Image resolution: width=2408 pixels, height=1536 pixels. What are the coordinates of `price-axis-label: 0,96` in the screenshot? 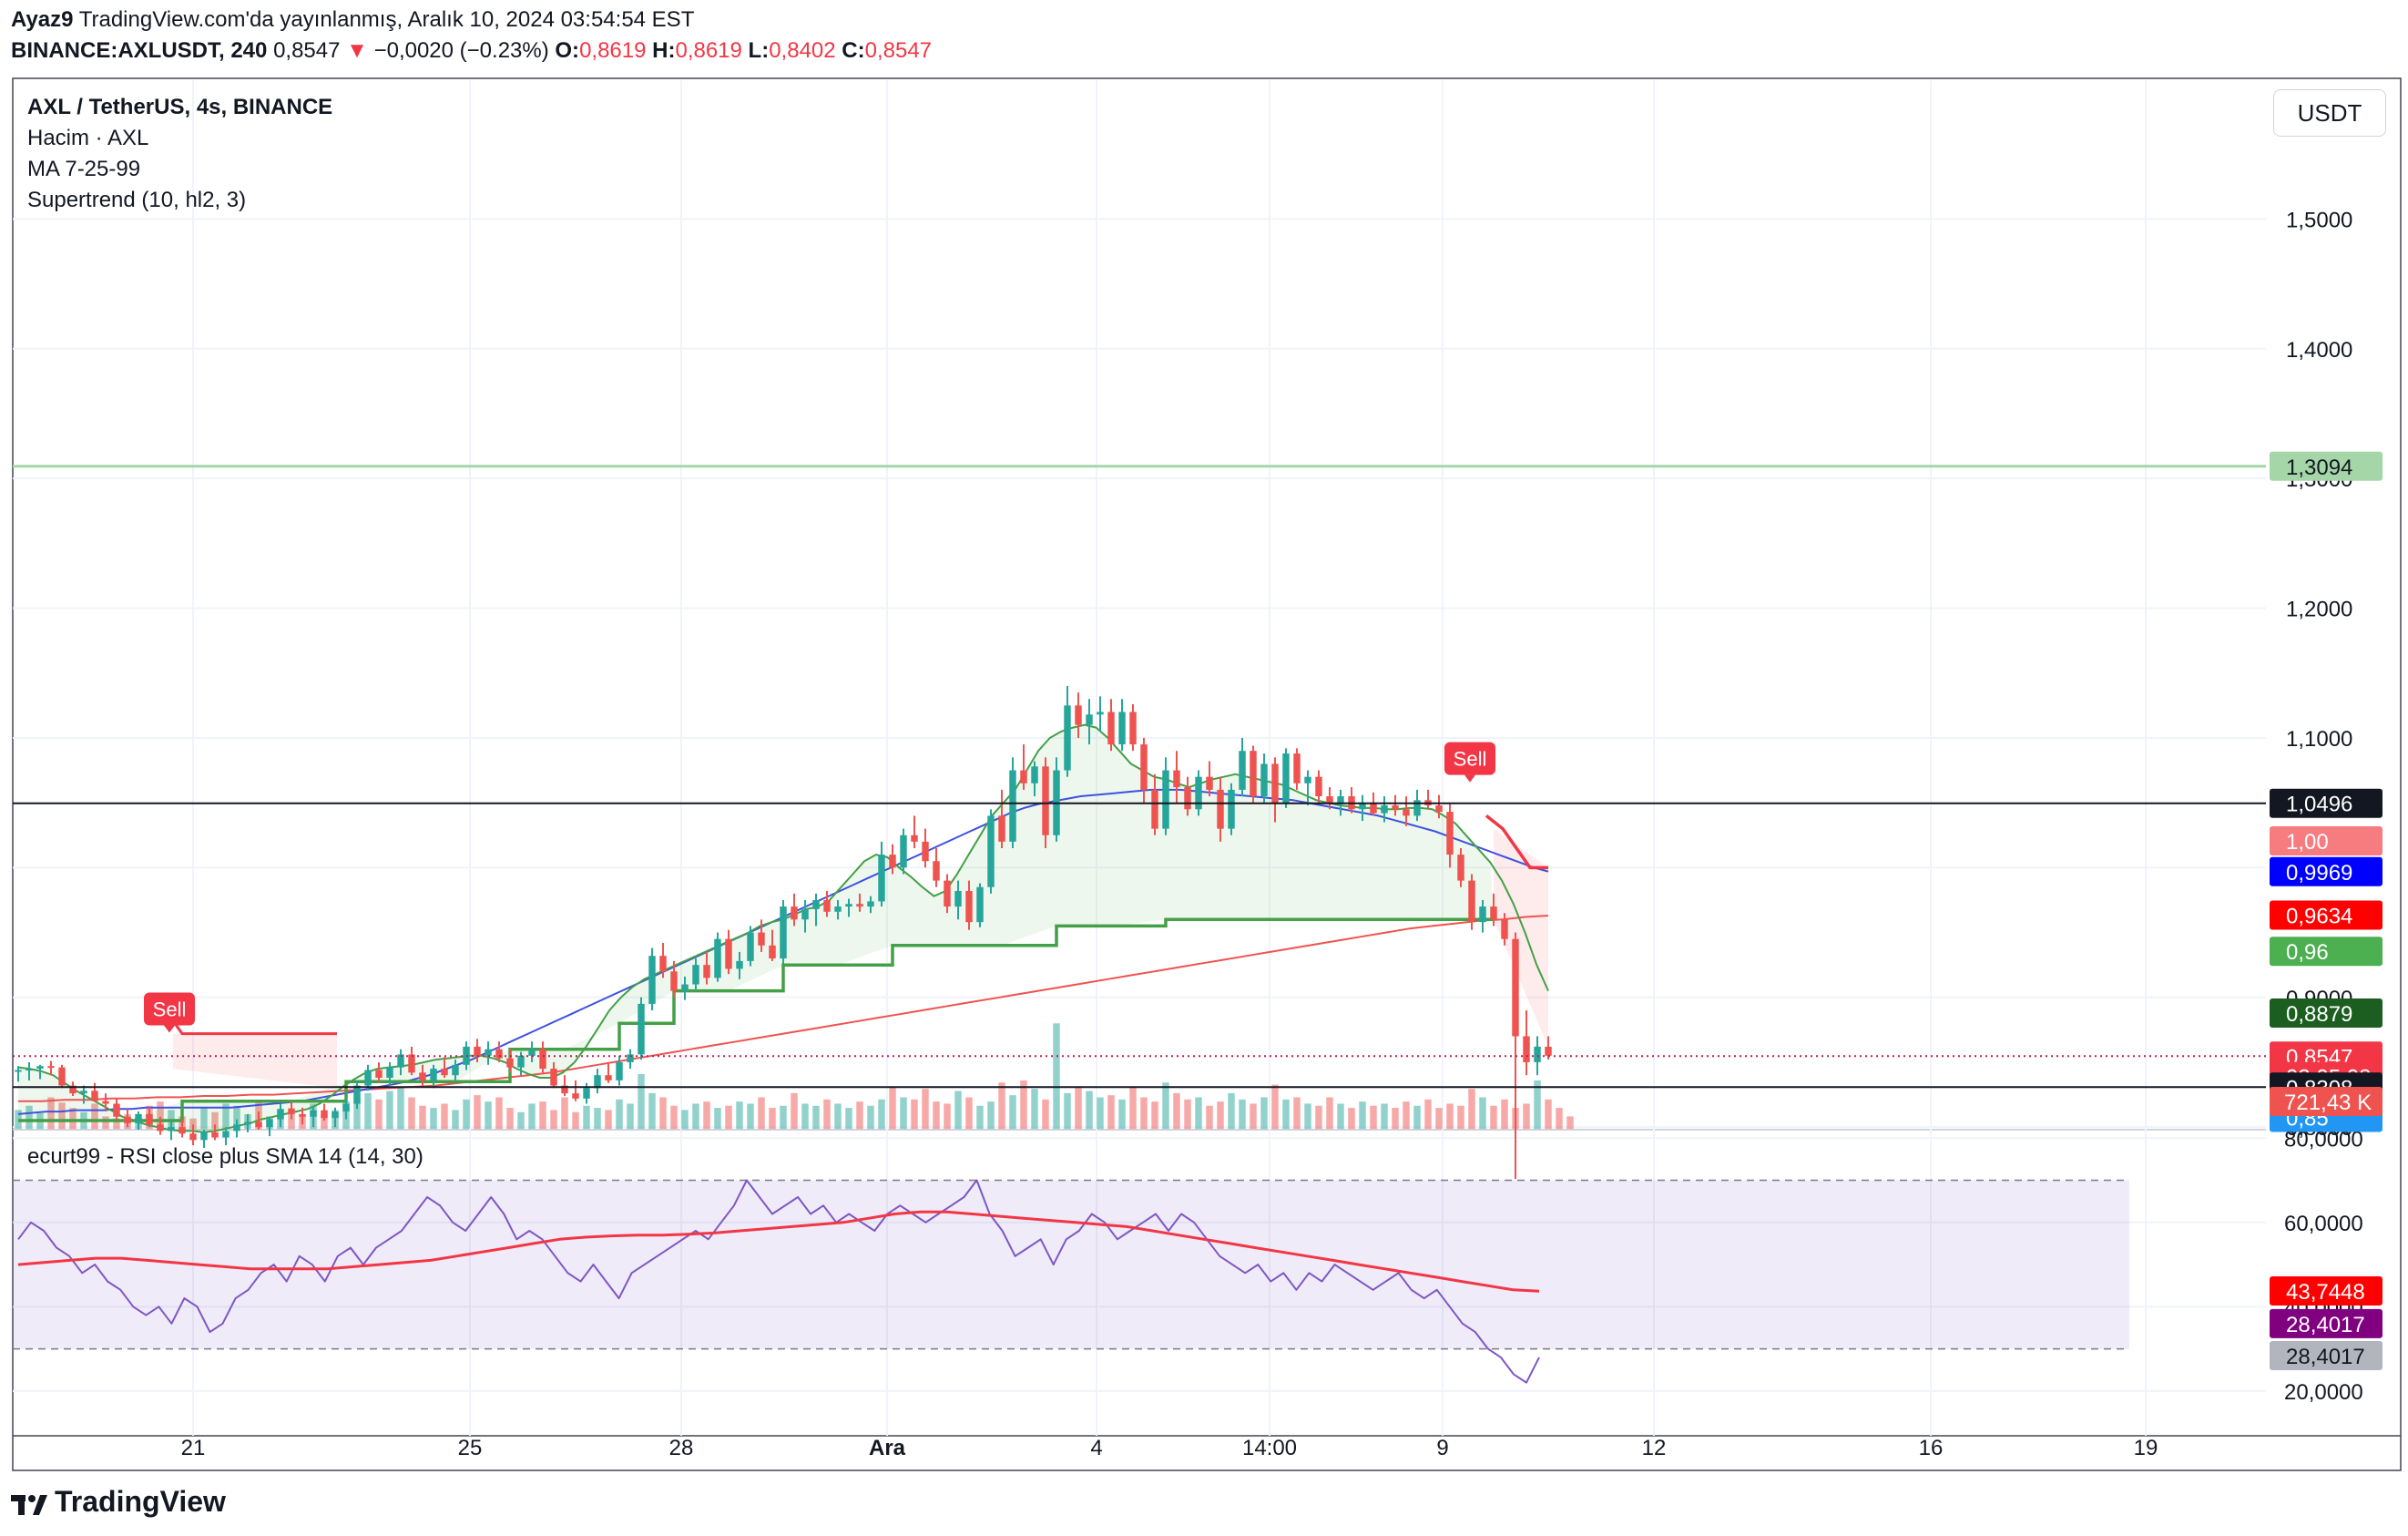 It's located at (2326, 952).